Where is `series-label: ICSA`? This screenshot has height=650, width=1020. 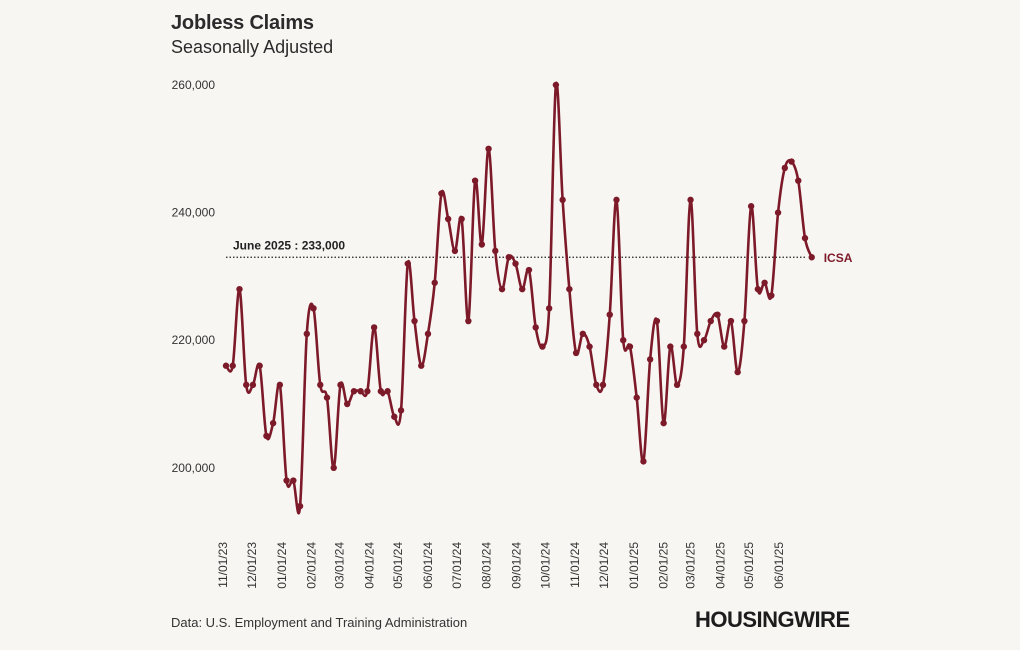 series-label: ICSA is located at coordinates (838, 258).